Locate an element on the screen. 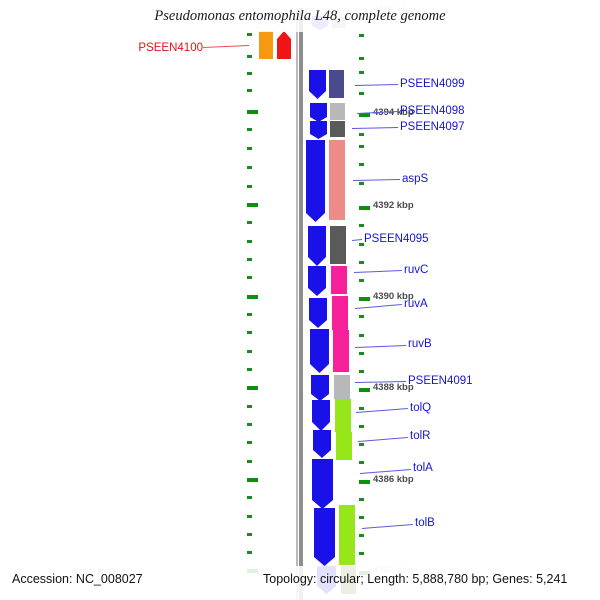  gene-top-arrow-faded is located at coordinates (320, 23).